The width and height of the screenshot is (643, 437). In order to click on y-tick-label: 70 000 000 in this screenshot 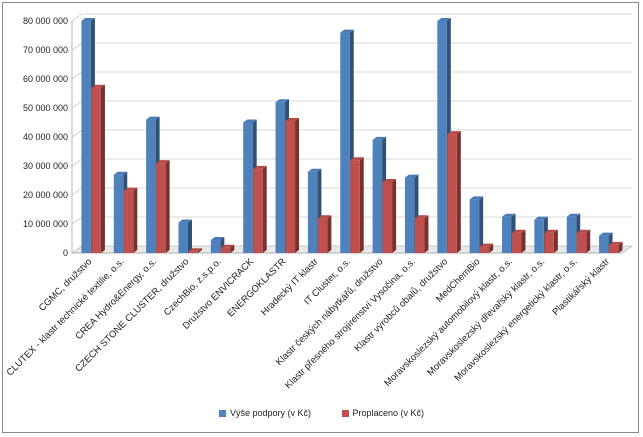, I will do `click(45, 50)`.